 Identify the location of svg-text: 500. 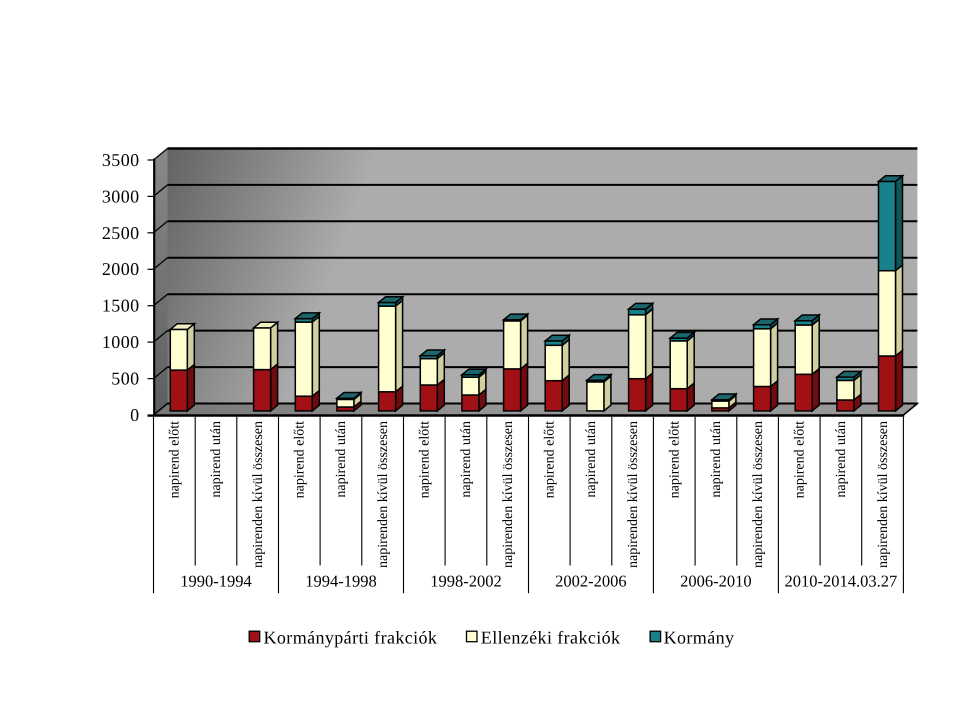
(125, 379).